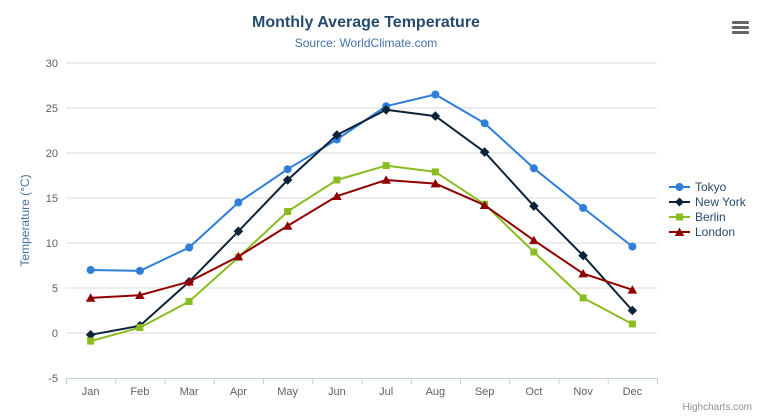 Image resolution: width=769 pixels, height=416 pixels. What do you see at coordinates (632, 324) in the screenshot?
I see `data-point-berlin: Berlin · Dec: 1` at bounding box center [632, 324].